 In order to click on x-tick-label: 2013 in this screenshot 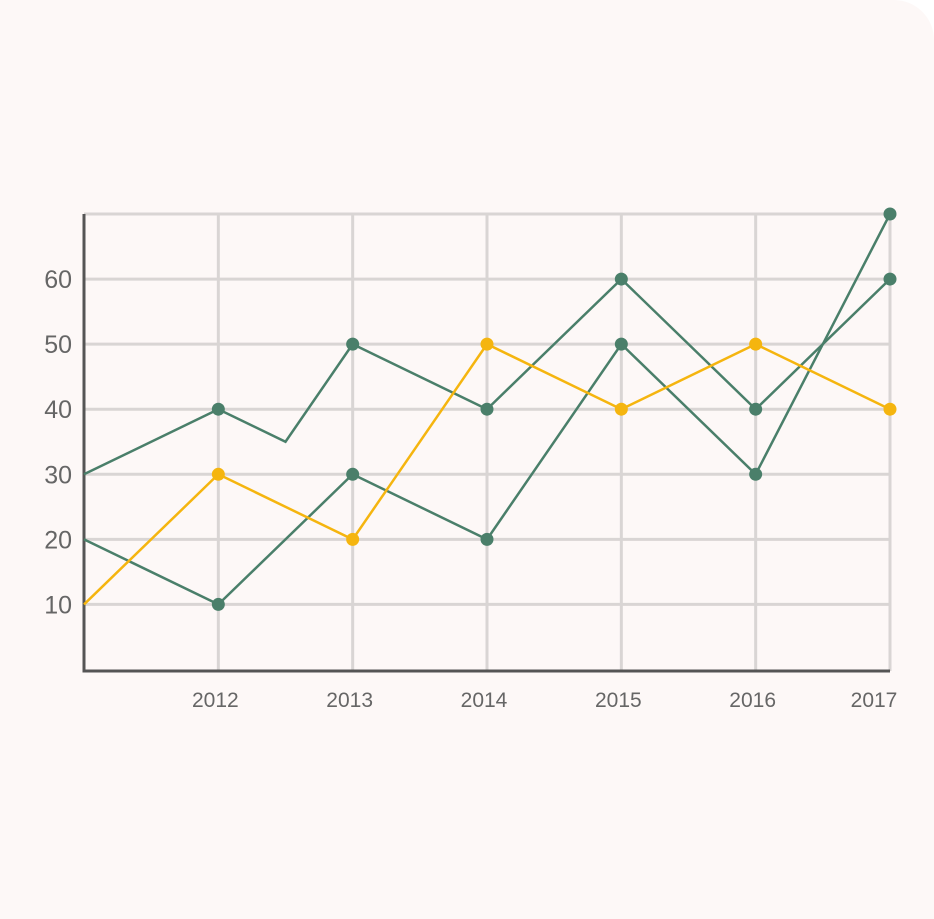, I will do `click(349, 700)`.